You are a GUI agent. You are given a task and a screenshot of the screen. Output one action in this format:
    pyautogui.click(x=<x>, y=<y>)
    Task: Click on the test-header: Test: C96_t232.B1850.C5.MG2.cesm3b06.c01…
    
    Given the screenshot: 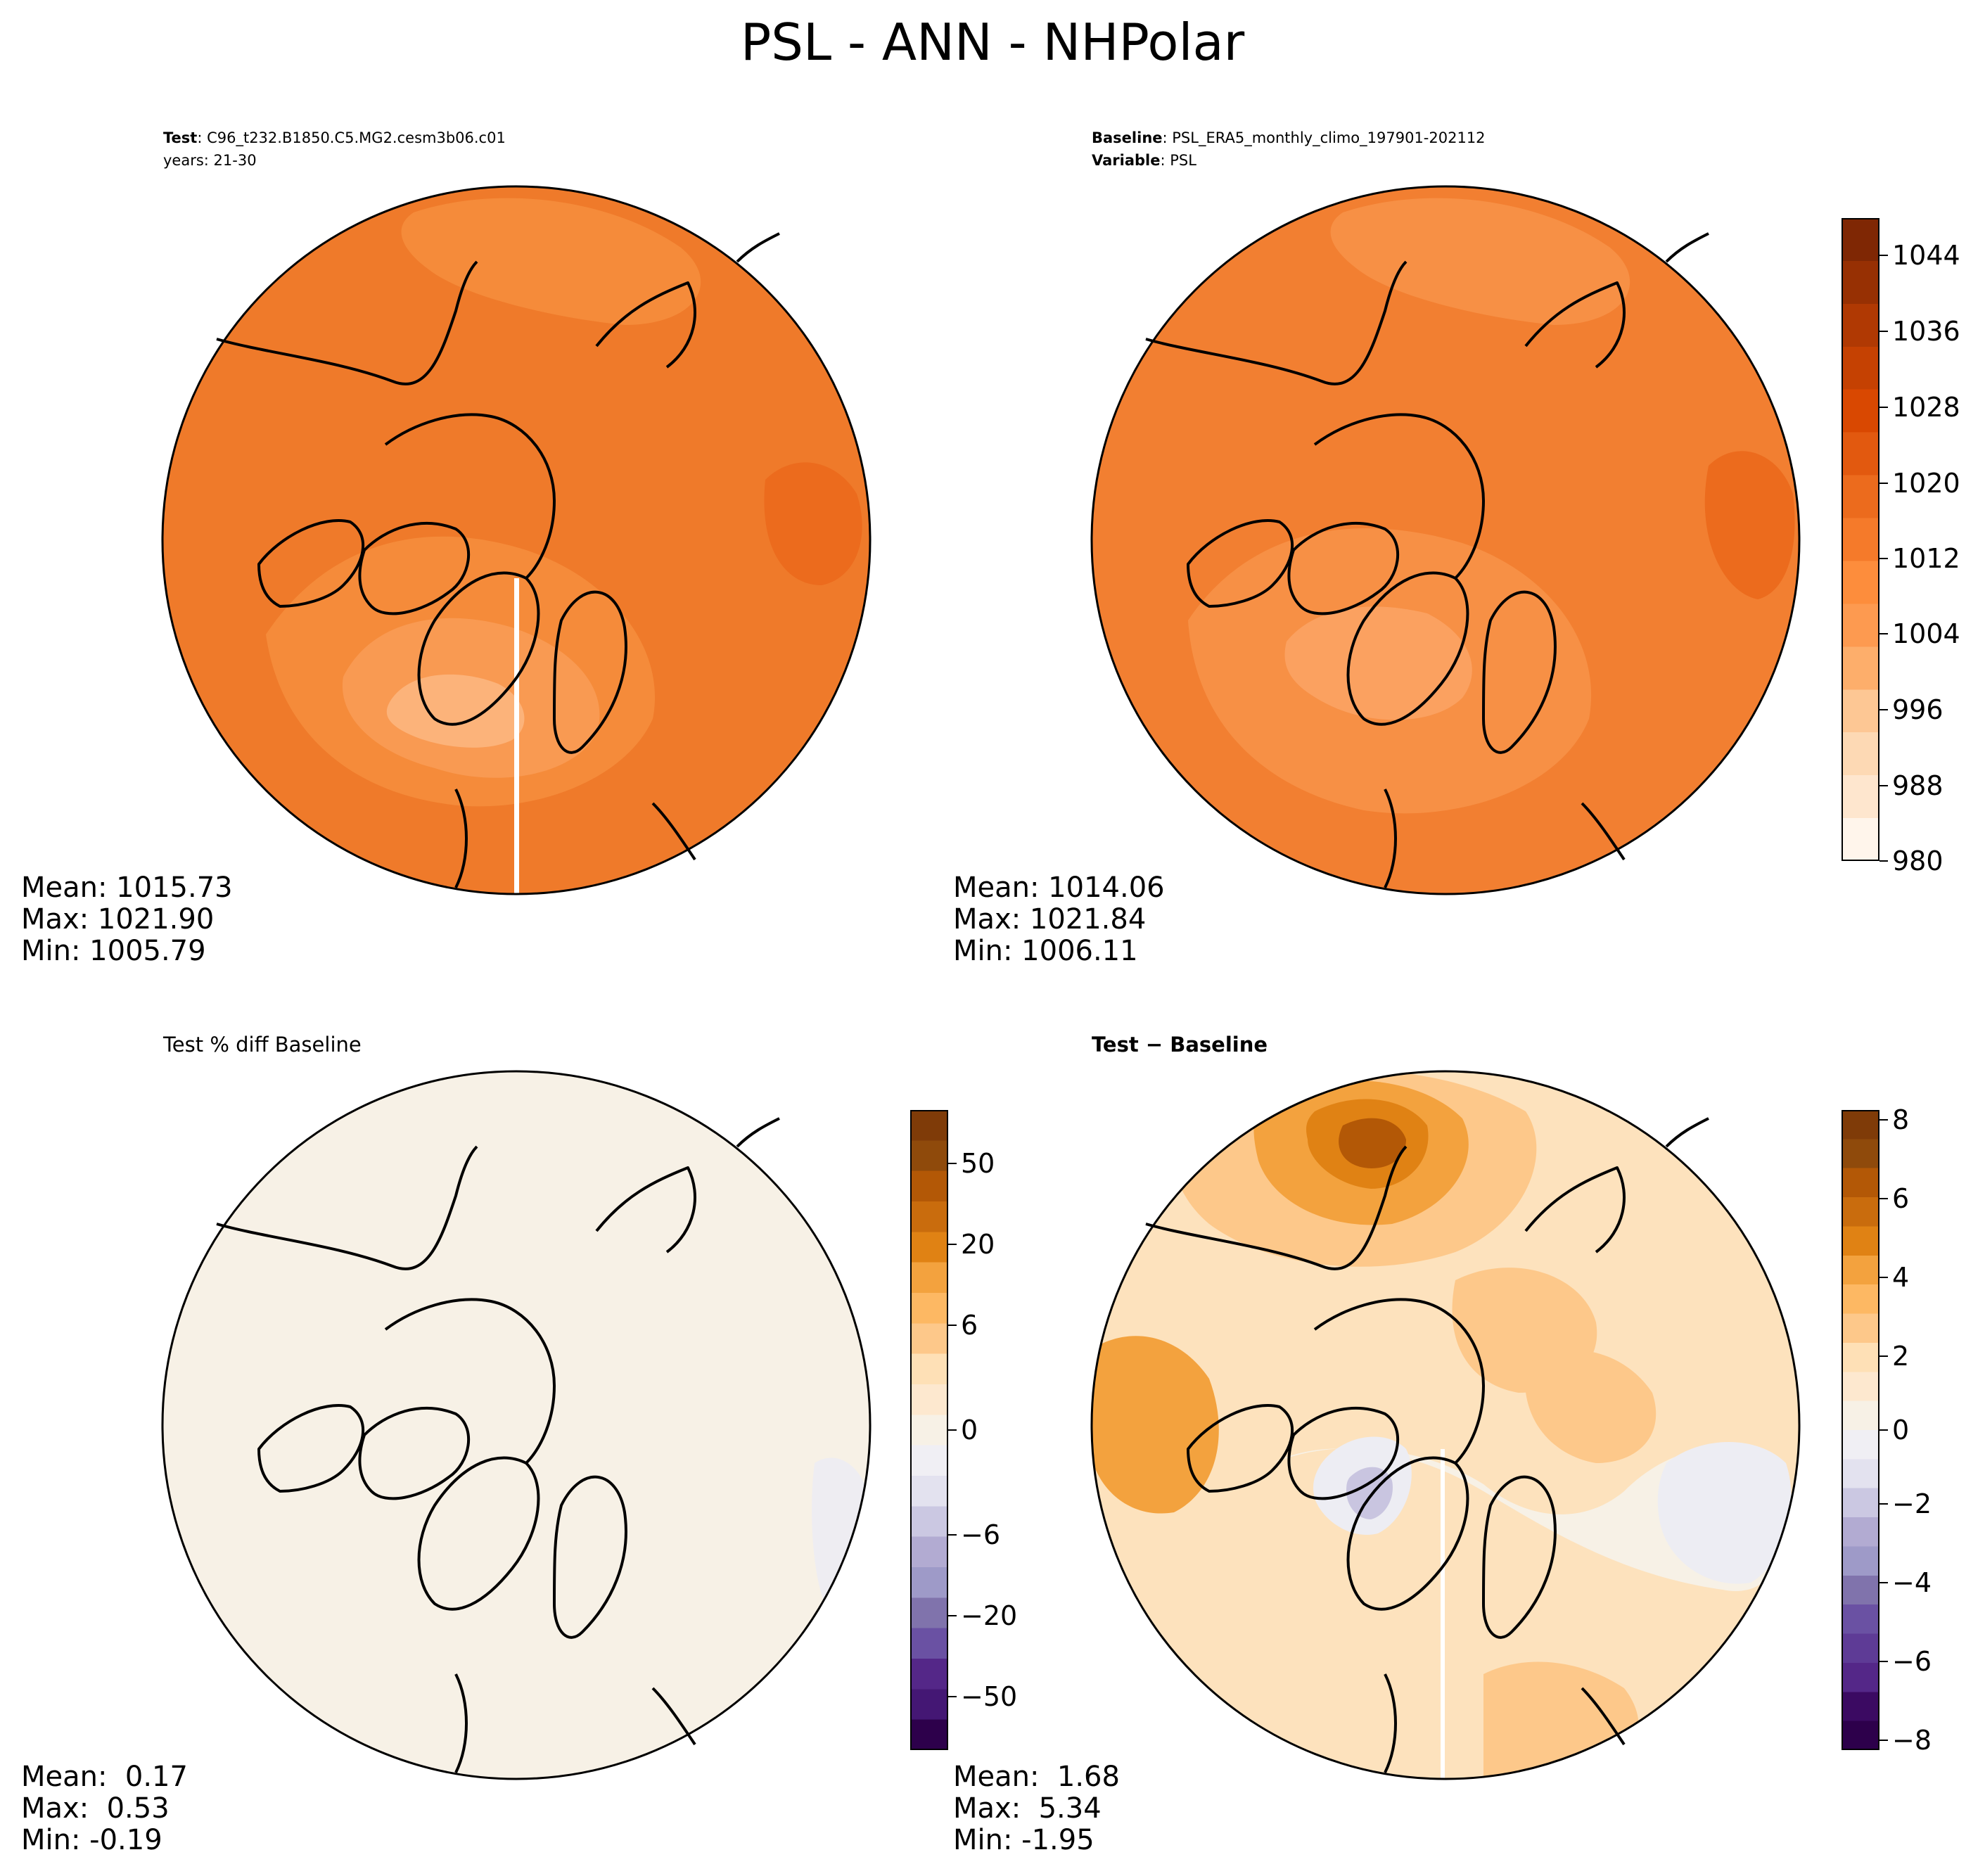 What is the action you would take?
    pyautogui.click(x=335, y=149)
    